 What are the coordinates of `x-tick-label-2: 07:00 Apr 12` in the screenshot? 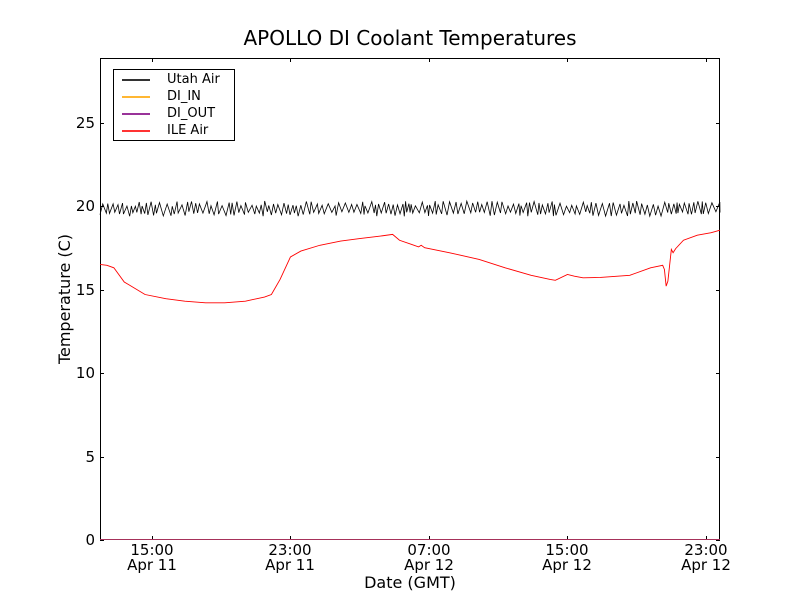 It's located at (429, 558).